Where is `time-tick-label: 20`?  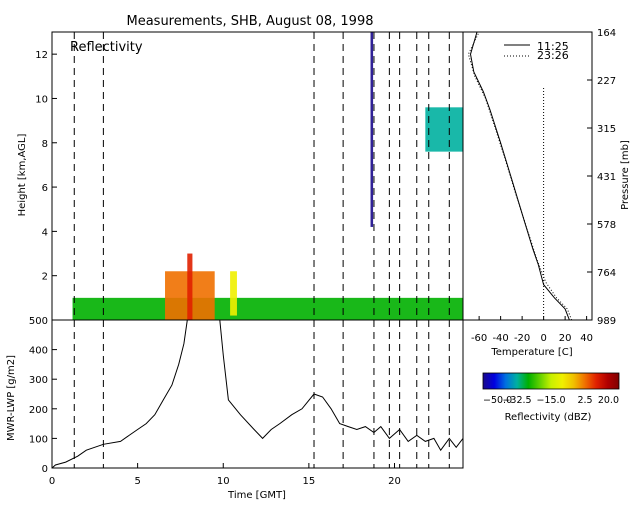
time-tick-label: 20 is located at coordinates (394, 481).